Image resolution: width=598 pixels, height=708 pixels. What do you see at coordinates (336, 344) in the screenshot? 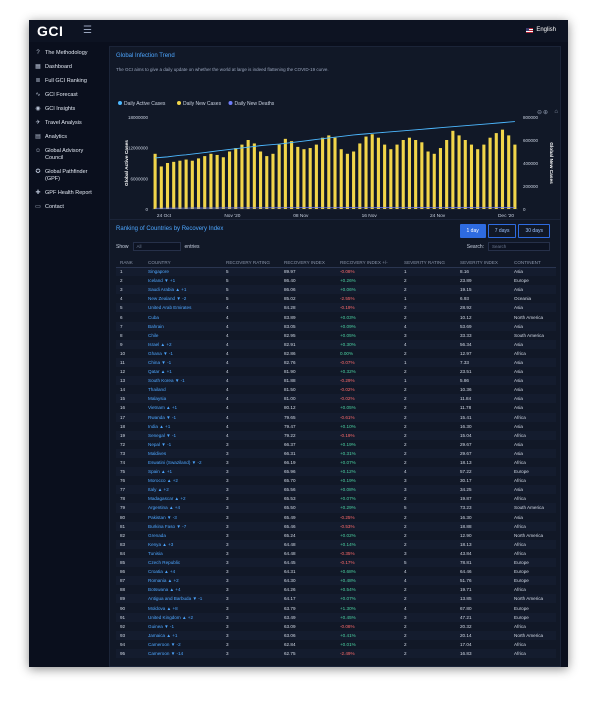
I see `table-row: 9 Israel ▲ +2 4 82.91 +0.30% 4 56.34 Asia` at bounding box center [336, 344].